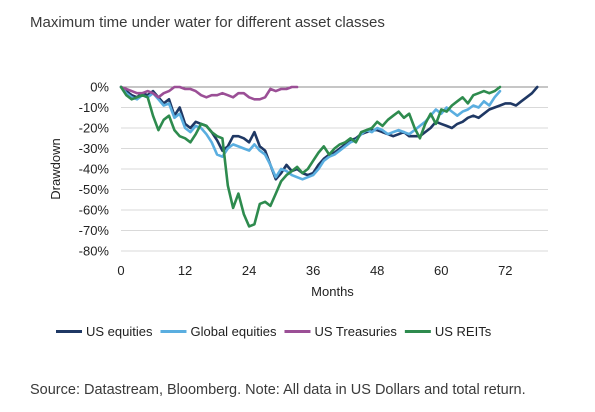 The image size is (595, 412). What do you see at coordinates (99, 87) in the screenshot?
I see `y-tick-label: 0%` at bounding box center [99, 87].